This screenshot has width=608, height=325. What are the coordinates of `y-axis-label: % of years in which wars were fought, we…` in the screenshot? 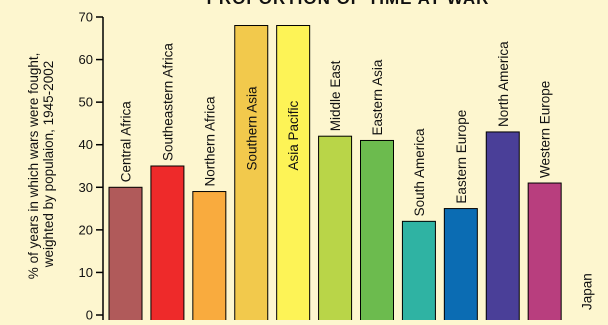 It's located at (41, 164).